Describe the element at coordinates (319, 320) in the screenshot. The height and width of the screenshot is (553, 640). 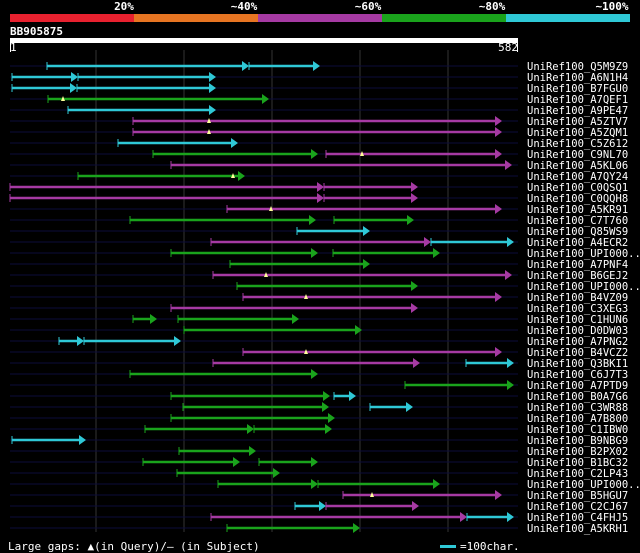
I see `hit-row: UniRef100_C1HUN6` at that location.